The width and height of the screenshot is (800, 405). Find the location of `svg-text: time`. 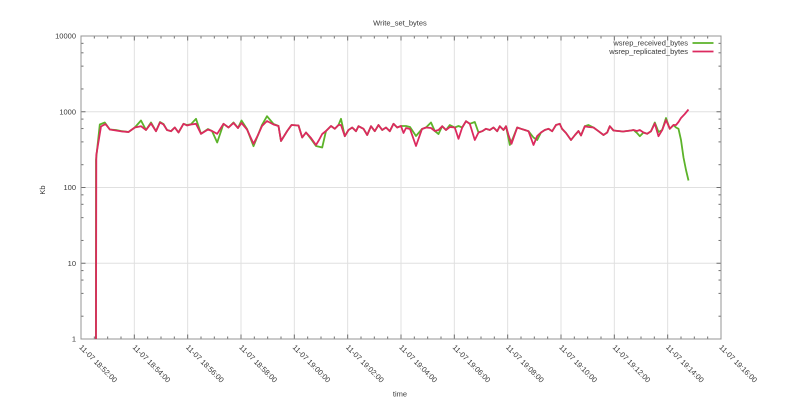

svg-text: time is located at coordinates (400, 393).